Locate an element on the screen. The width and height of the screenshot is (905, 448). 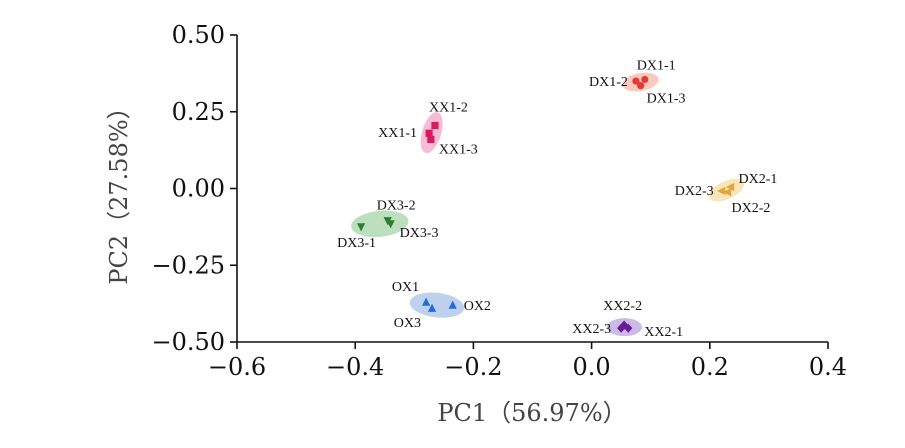
point-label: OX3 is located at coordinates (407, 323).